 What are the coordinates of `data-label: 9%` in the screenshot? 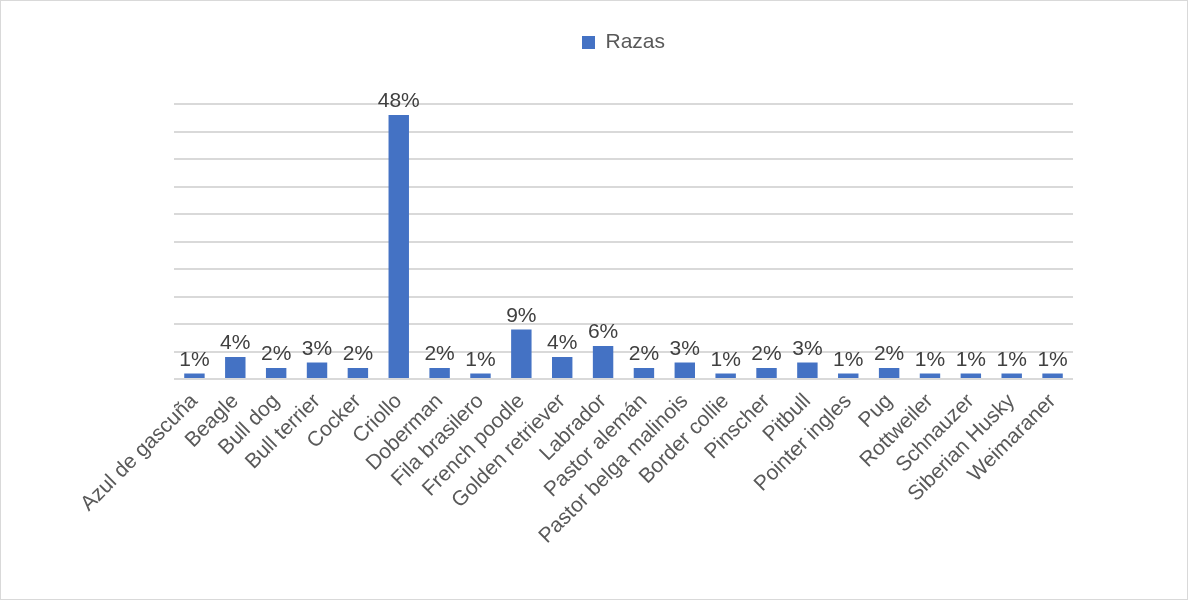 It's located at (521, 314).